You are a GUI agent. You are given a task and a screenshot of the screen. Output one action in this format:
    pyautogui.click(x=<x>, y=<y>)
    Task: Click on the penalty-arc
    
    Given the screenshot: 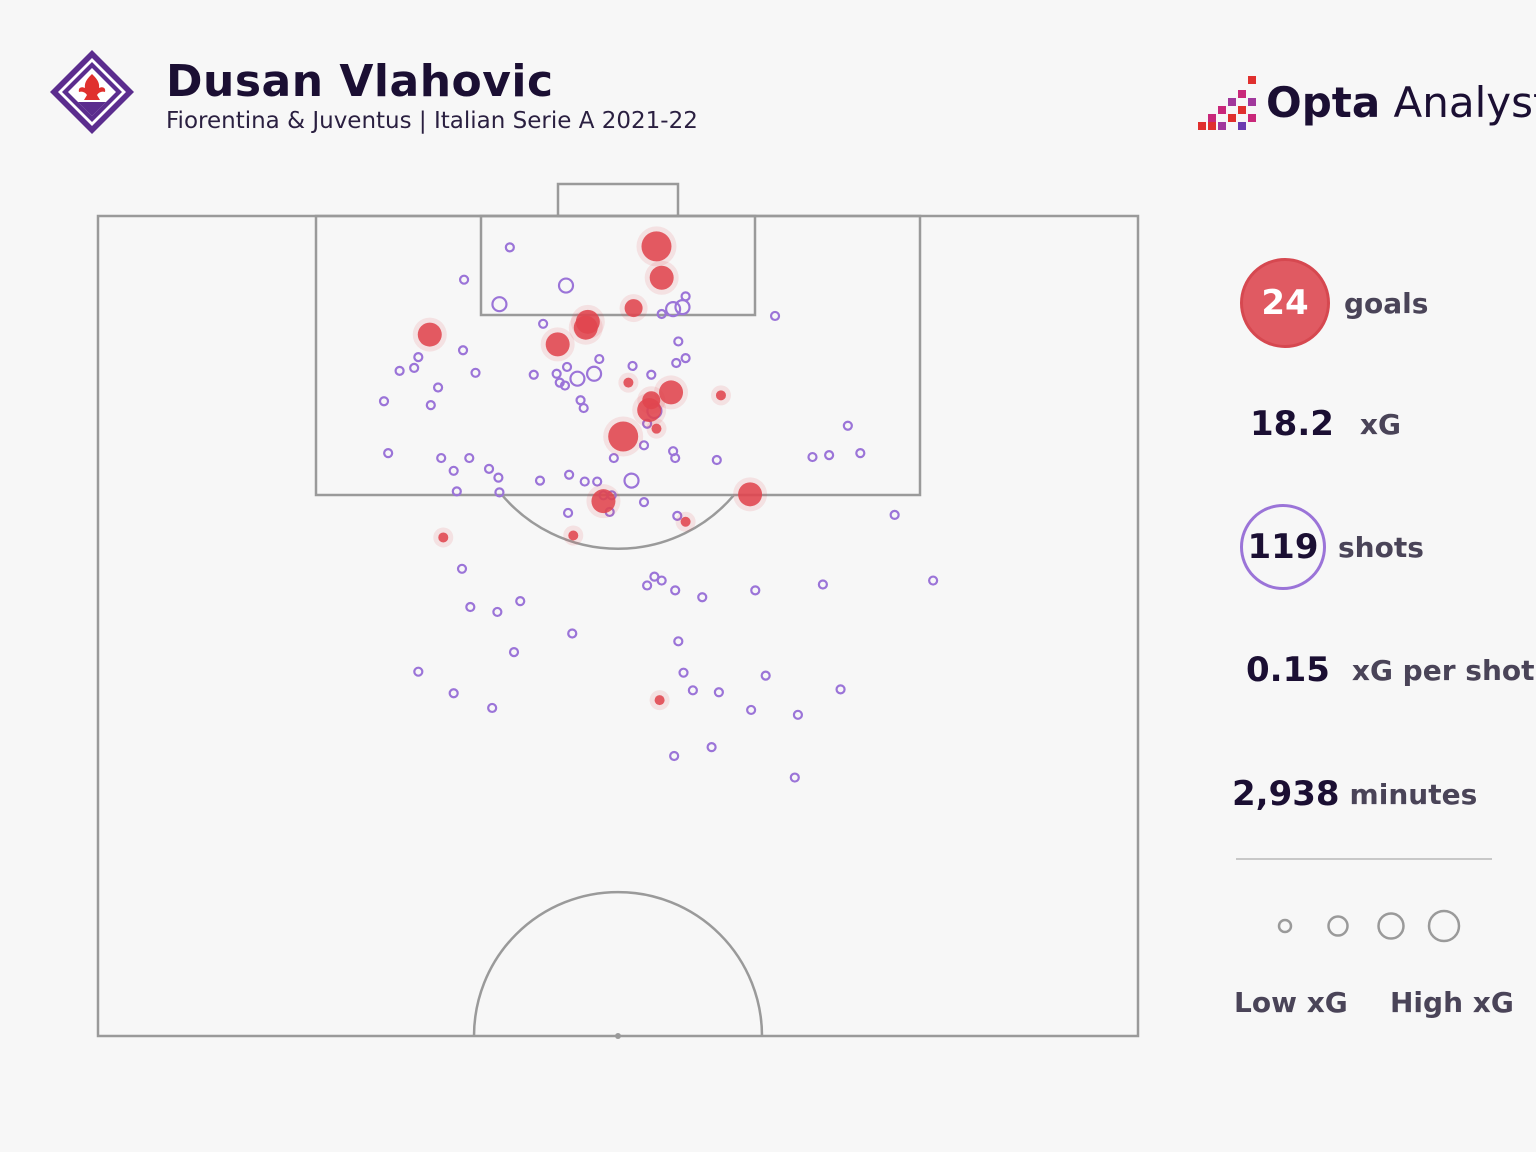 What is the action you would take?
    pyautogui.click(x=618, y=522)
    